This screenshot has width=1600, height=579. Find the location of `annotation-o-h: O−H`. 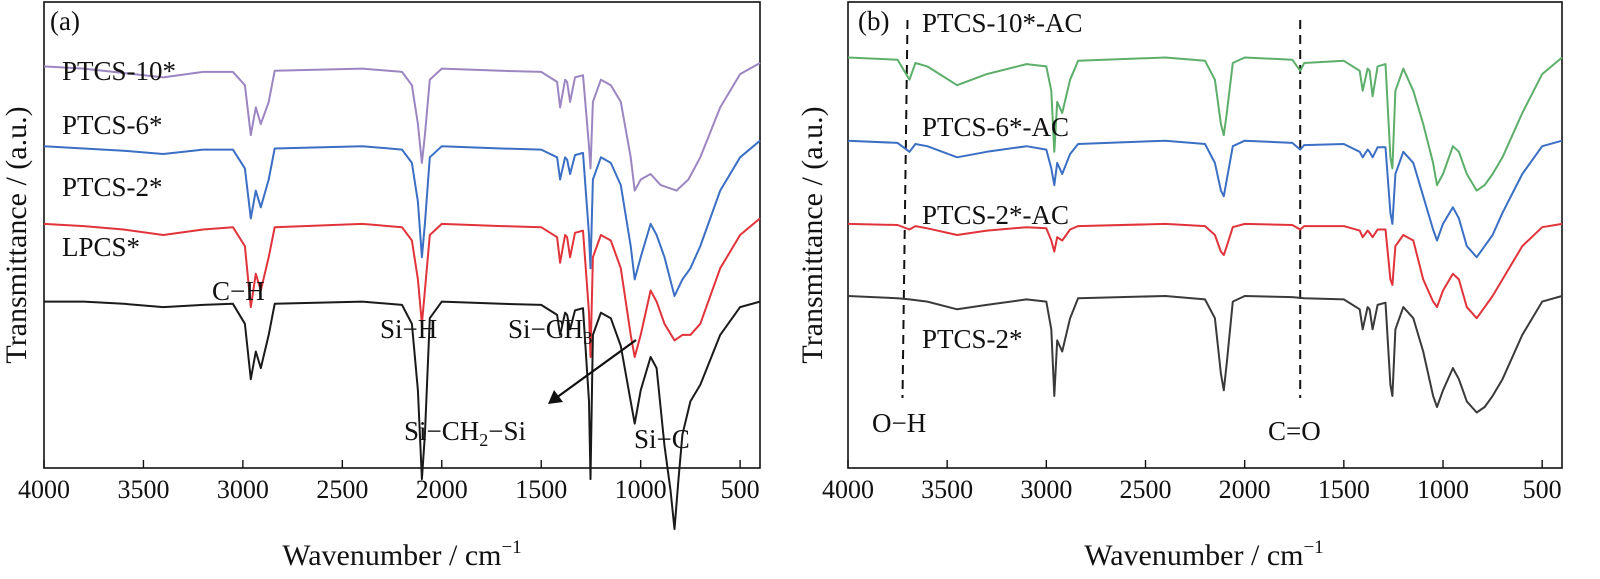

annotation-o-h: O−H is located at coordinates (899, 423).